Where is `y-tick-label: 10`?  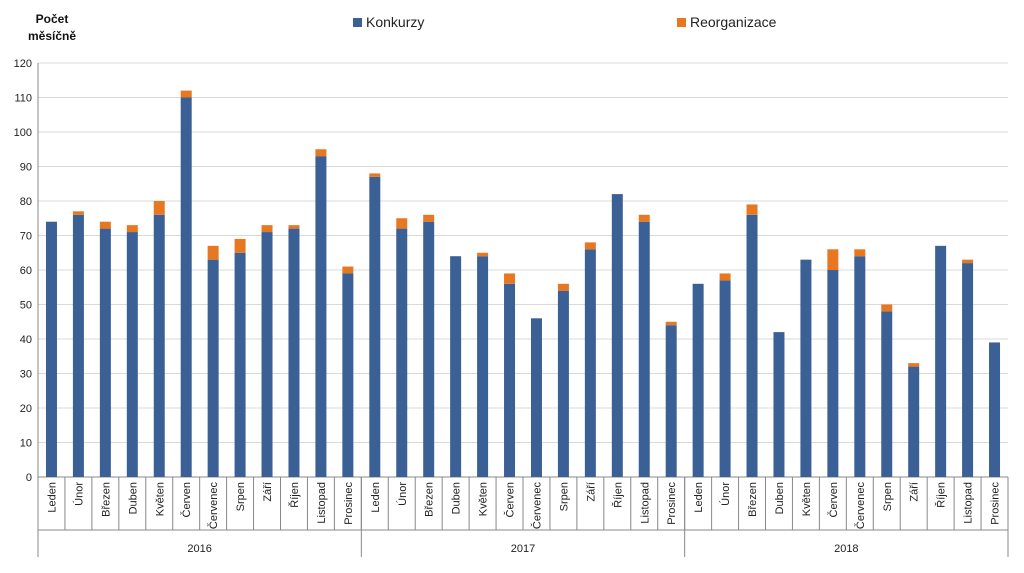
y-tick-label: 10 is located at coordinates (26, 444).